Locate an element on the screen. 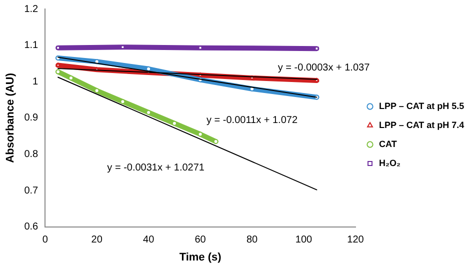 Image resolution: width=474 pixels, height=266 pixels. x-tick-label: 100 is located at coordinates (304, 240).